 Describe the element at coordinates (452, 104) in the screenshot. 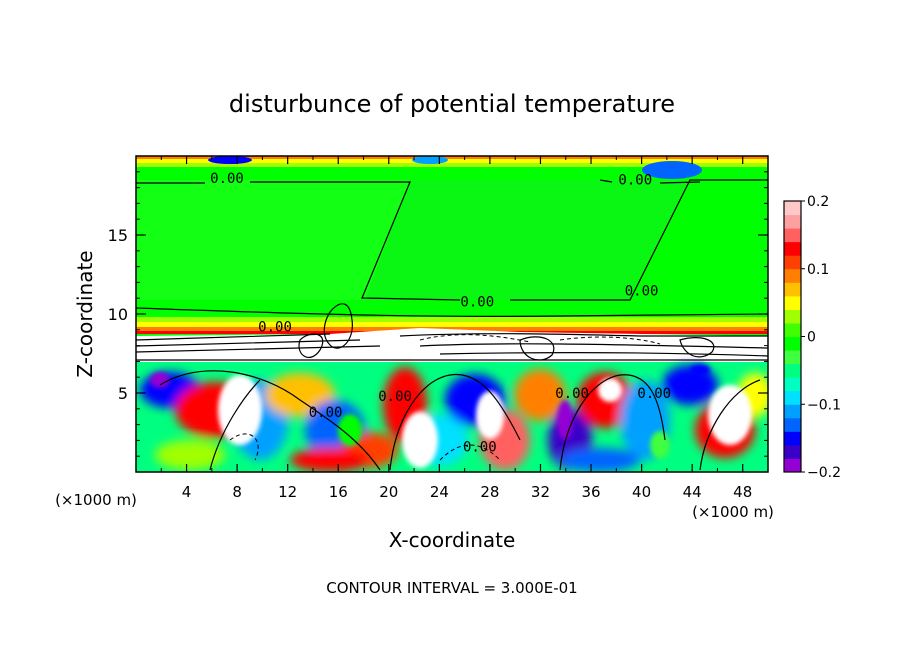

I see `chart-title: disturbunce of potential temperature` at that location.